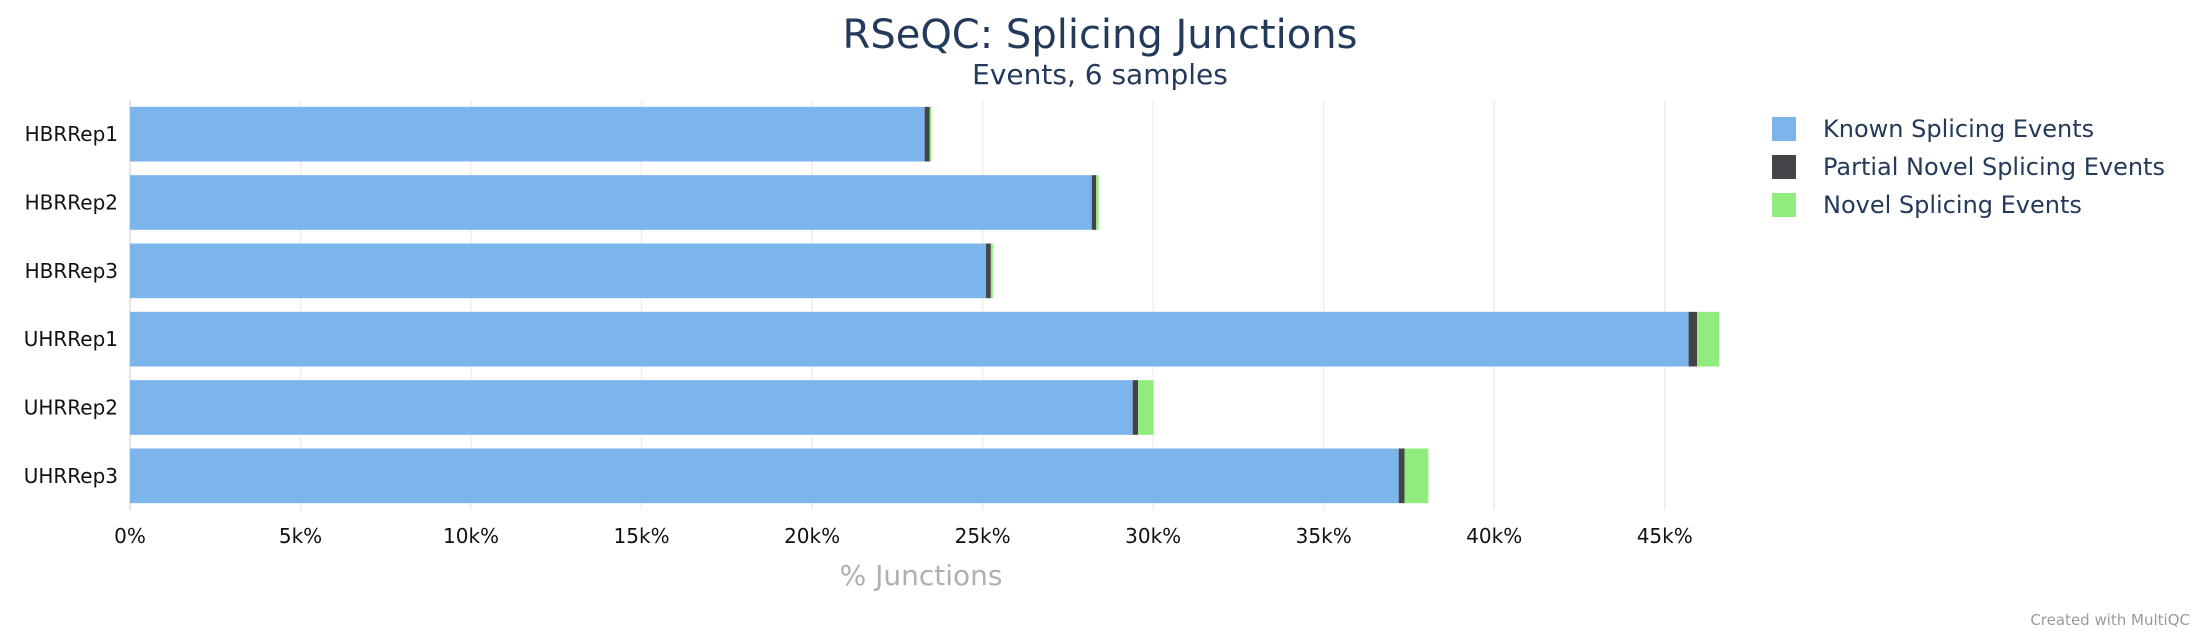 The image size is (2200, 640). What do you see at coordinates (130, 536) in the screenshot?
I see `x-tick-label: 0%` at bounding box center [130, 536].